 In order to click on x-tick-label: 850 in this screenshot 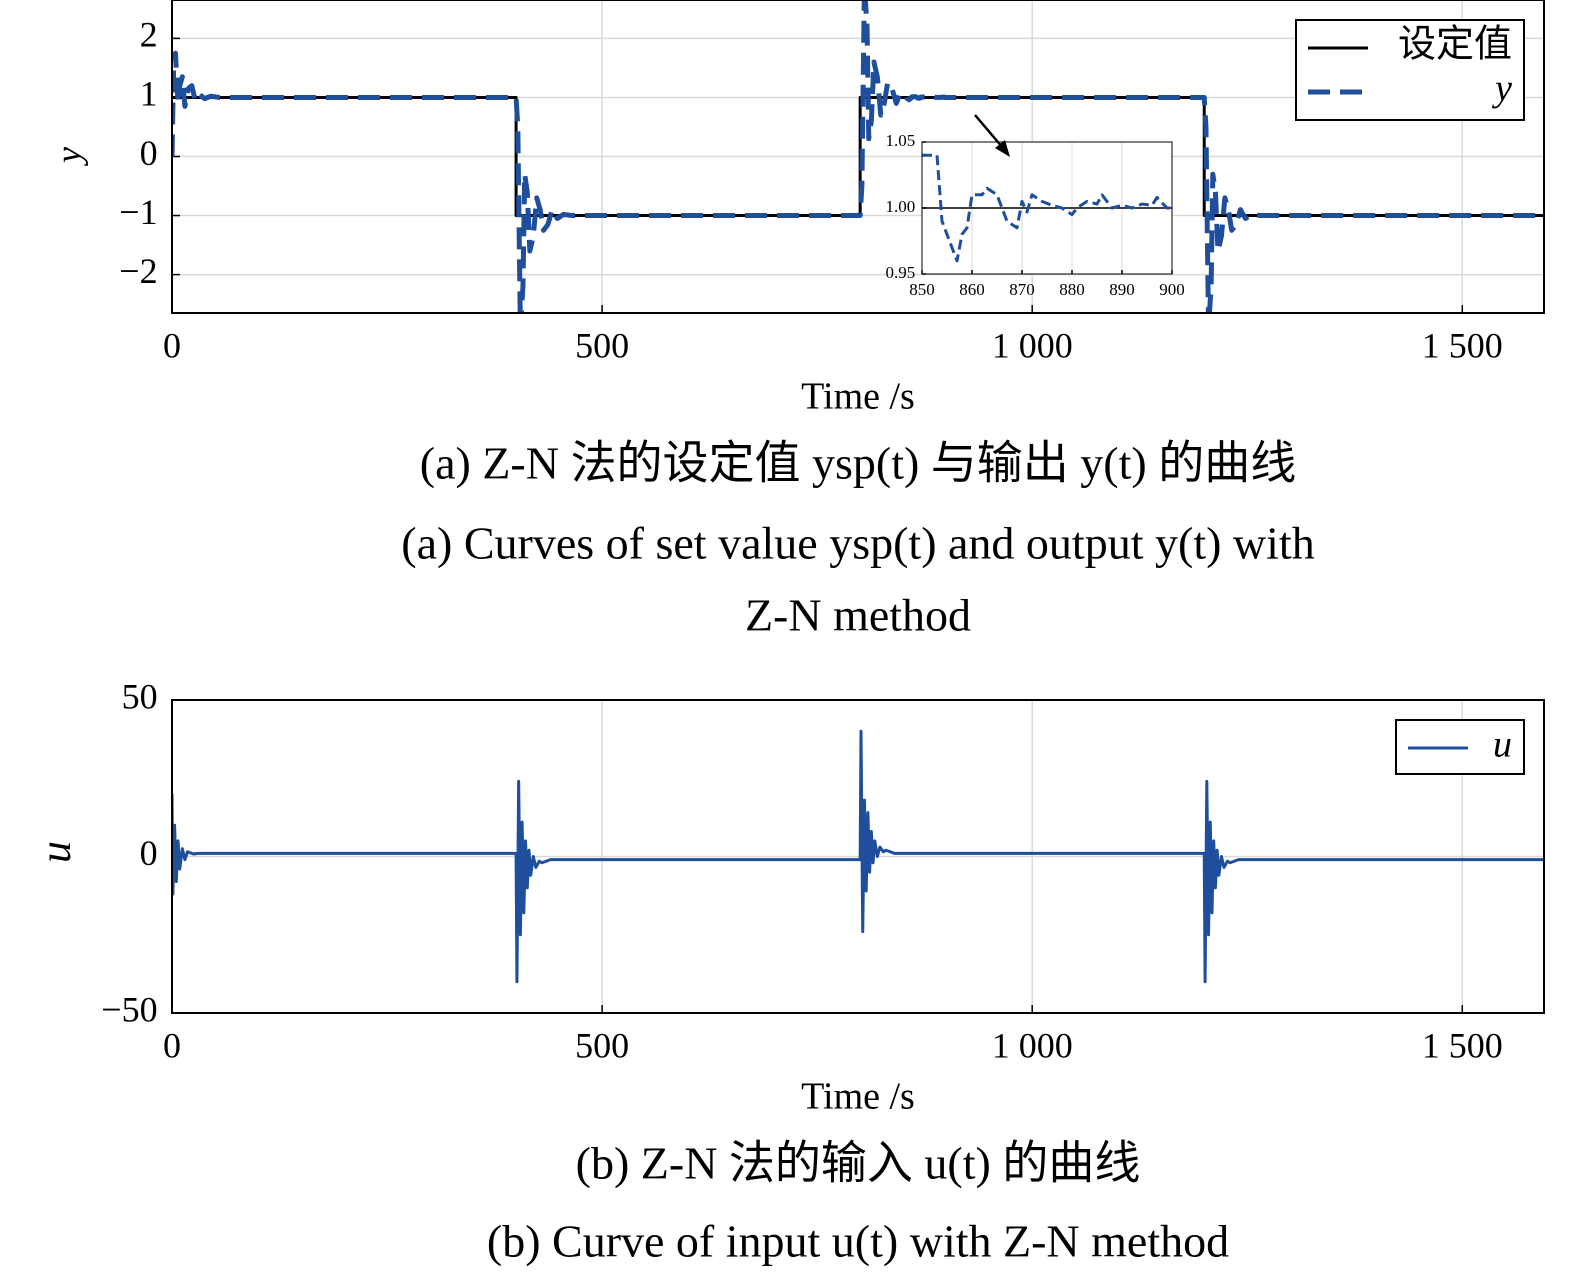, I will do `click(922, 289)`.